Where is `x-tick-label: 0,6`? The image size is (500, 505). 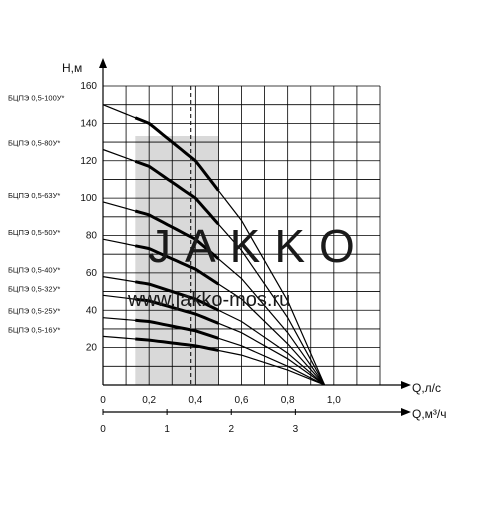 x-tick-label: 0,6 is located at coordinates (242, 400).